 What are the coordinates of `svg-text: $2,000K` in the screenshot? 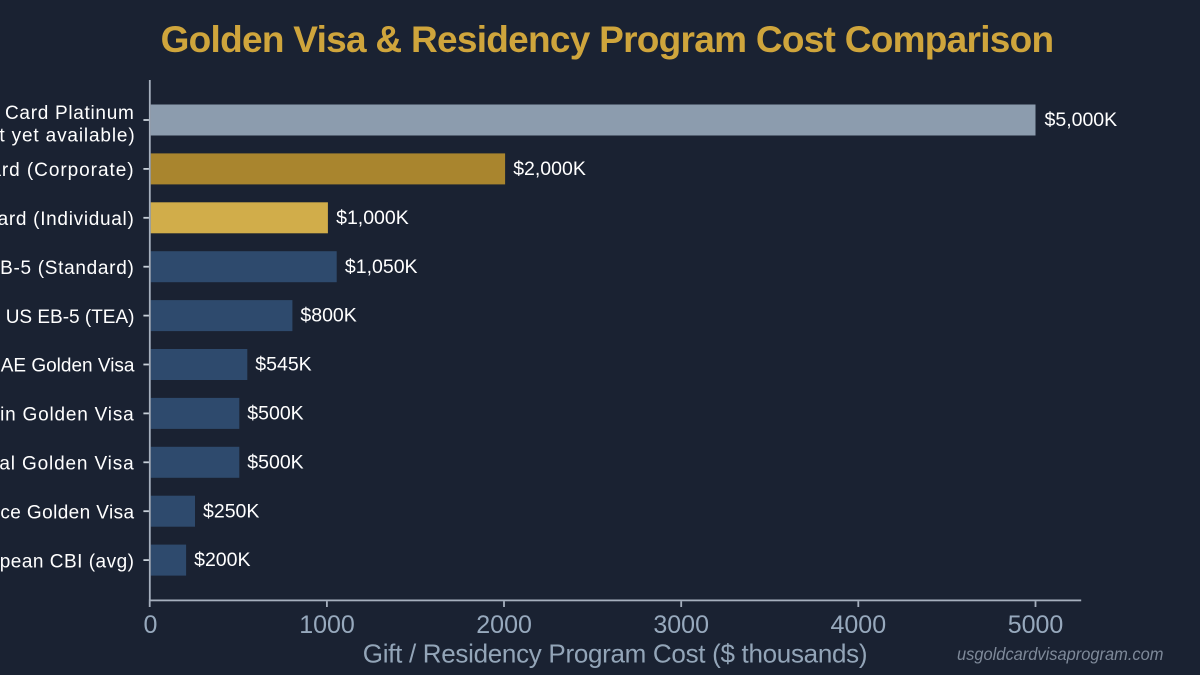 It's located at (549, 169).